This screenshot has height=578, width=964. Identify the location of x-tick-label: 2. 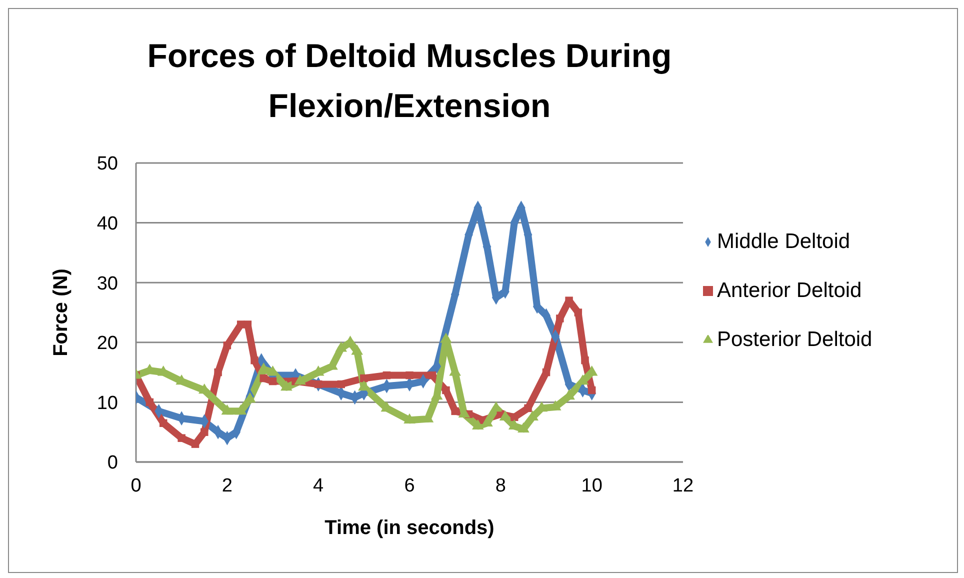
(227, 485).